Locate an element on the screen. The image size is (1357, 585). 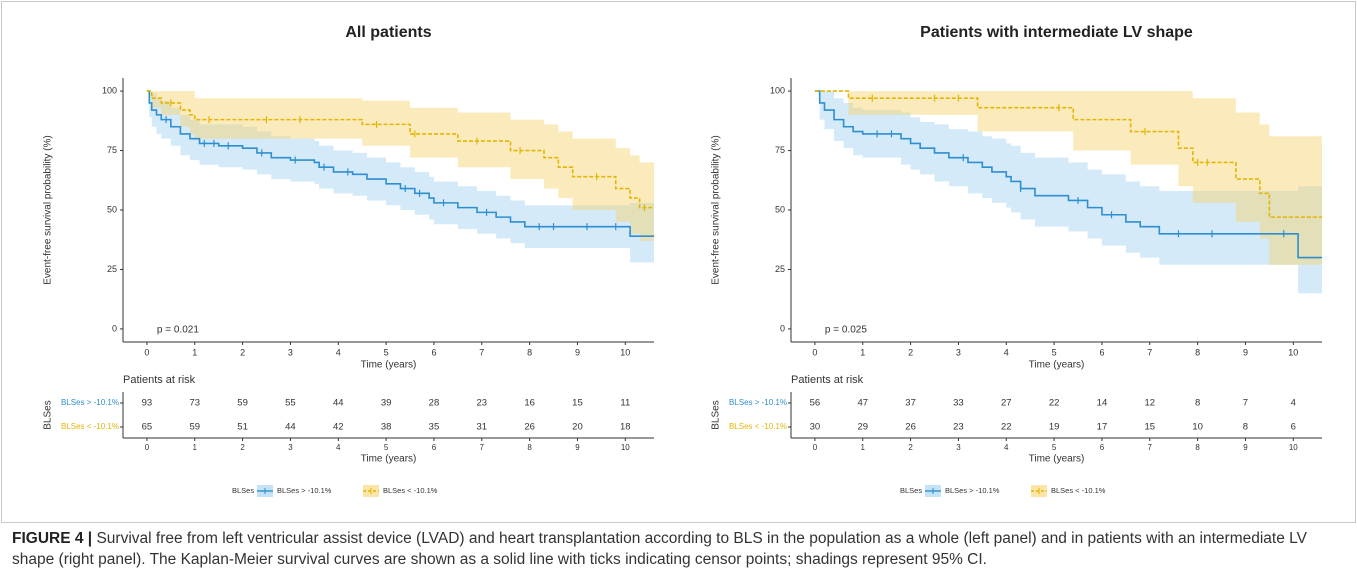
x-tick-label: 7 is located at coordinates (1149, 352).